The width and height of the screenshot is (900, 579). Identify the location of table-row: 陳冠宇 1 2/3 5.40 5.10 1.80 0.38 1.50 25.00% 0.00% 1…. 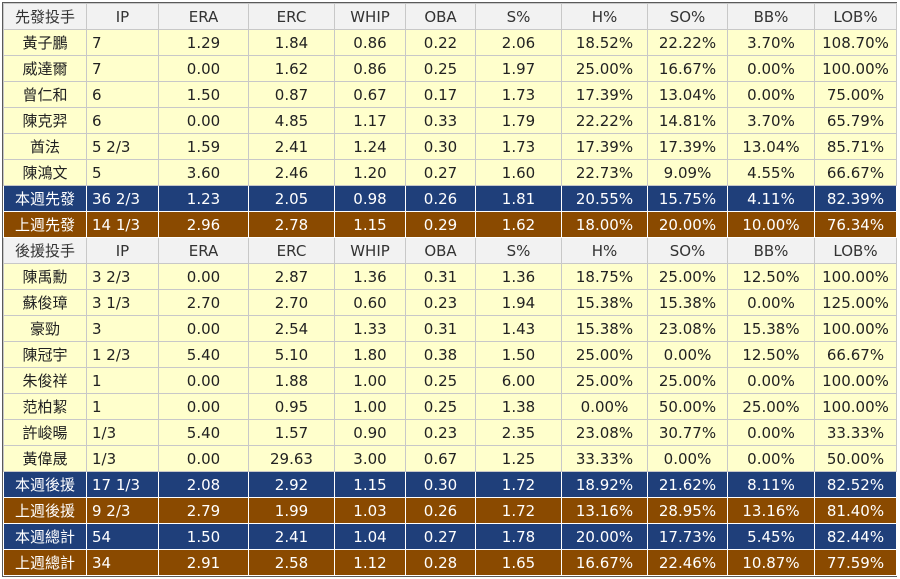
(450, 354).